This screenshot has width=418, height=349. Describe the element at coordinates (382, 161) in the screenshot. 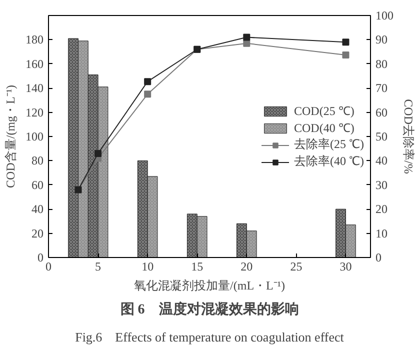

I see `y2-tick-label: 40` at that location.